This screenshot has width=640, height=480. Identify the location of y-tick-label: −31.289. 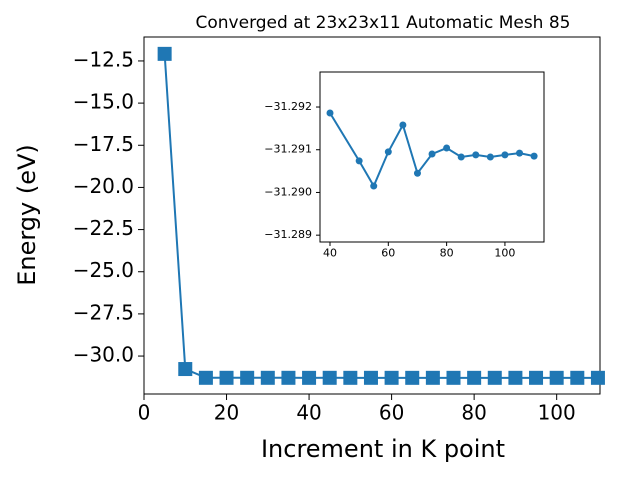
(288, 234).